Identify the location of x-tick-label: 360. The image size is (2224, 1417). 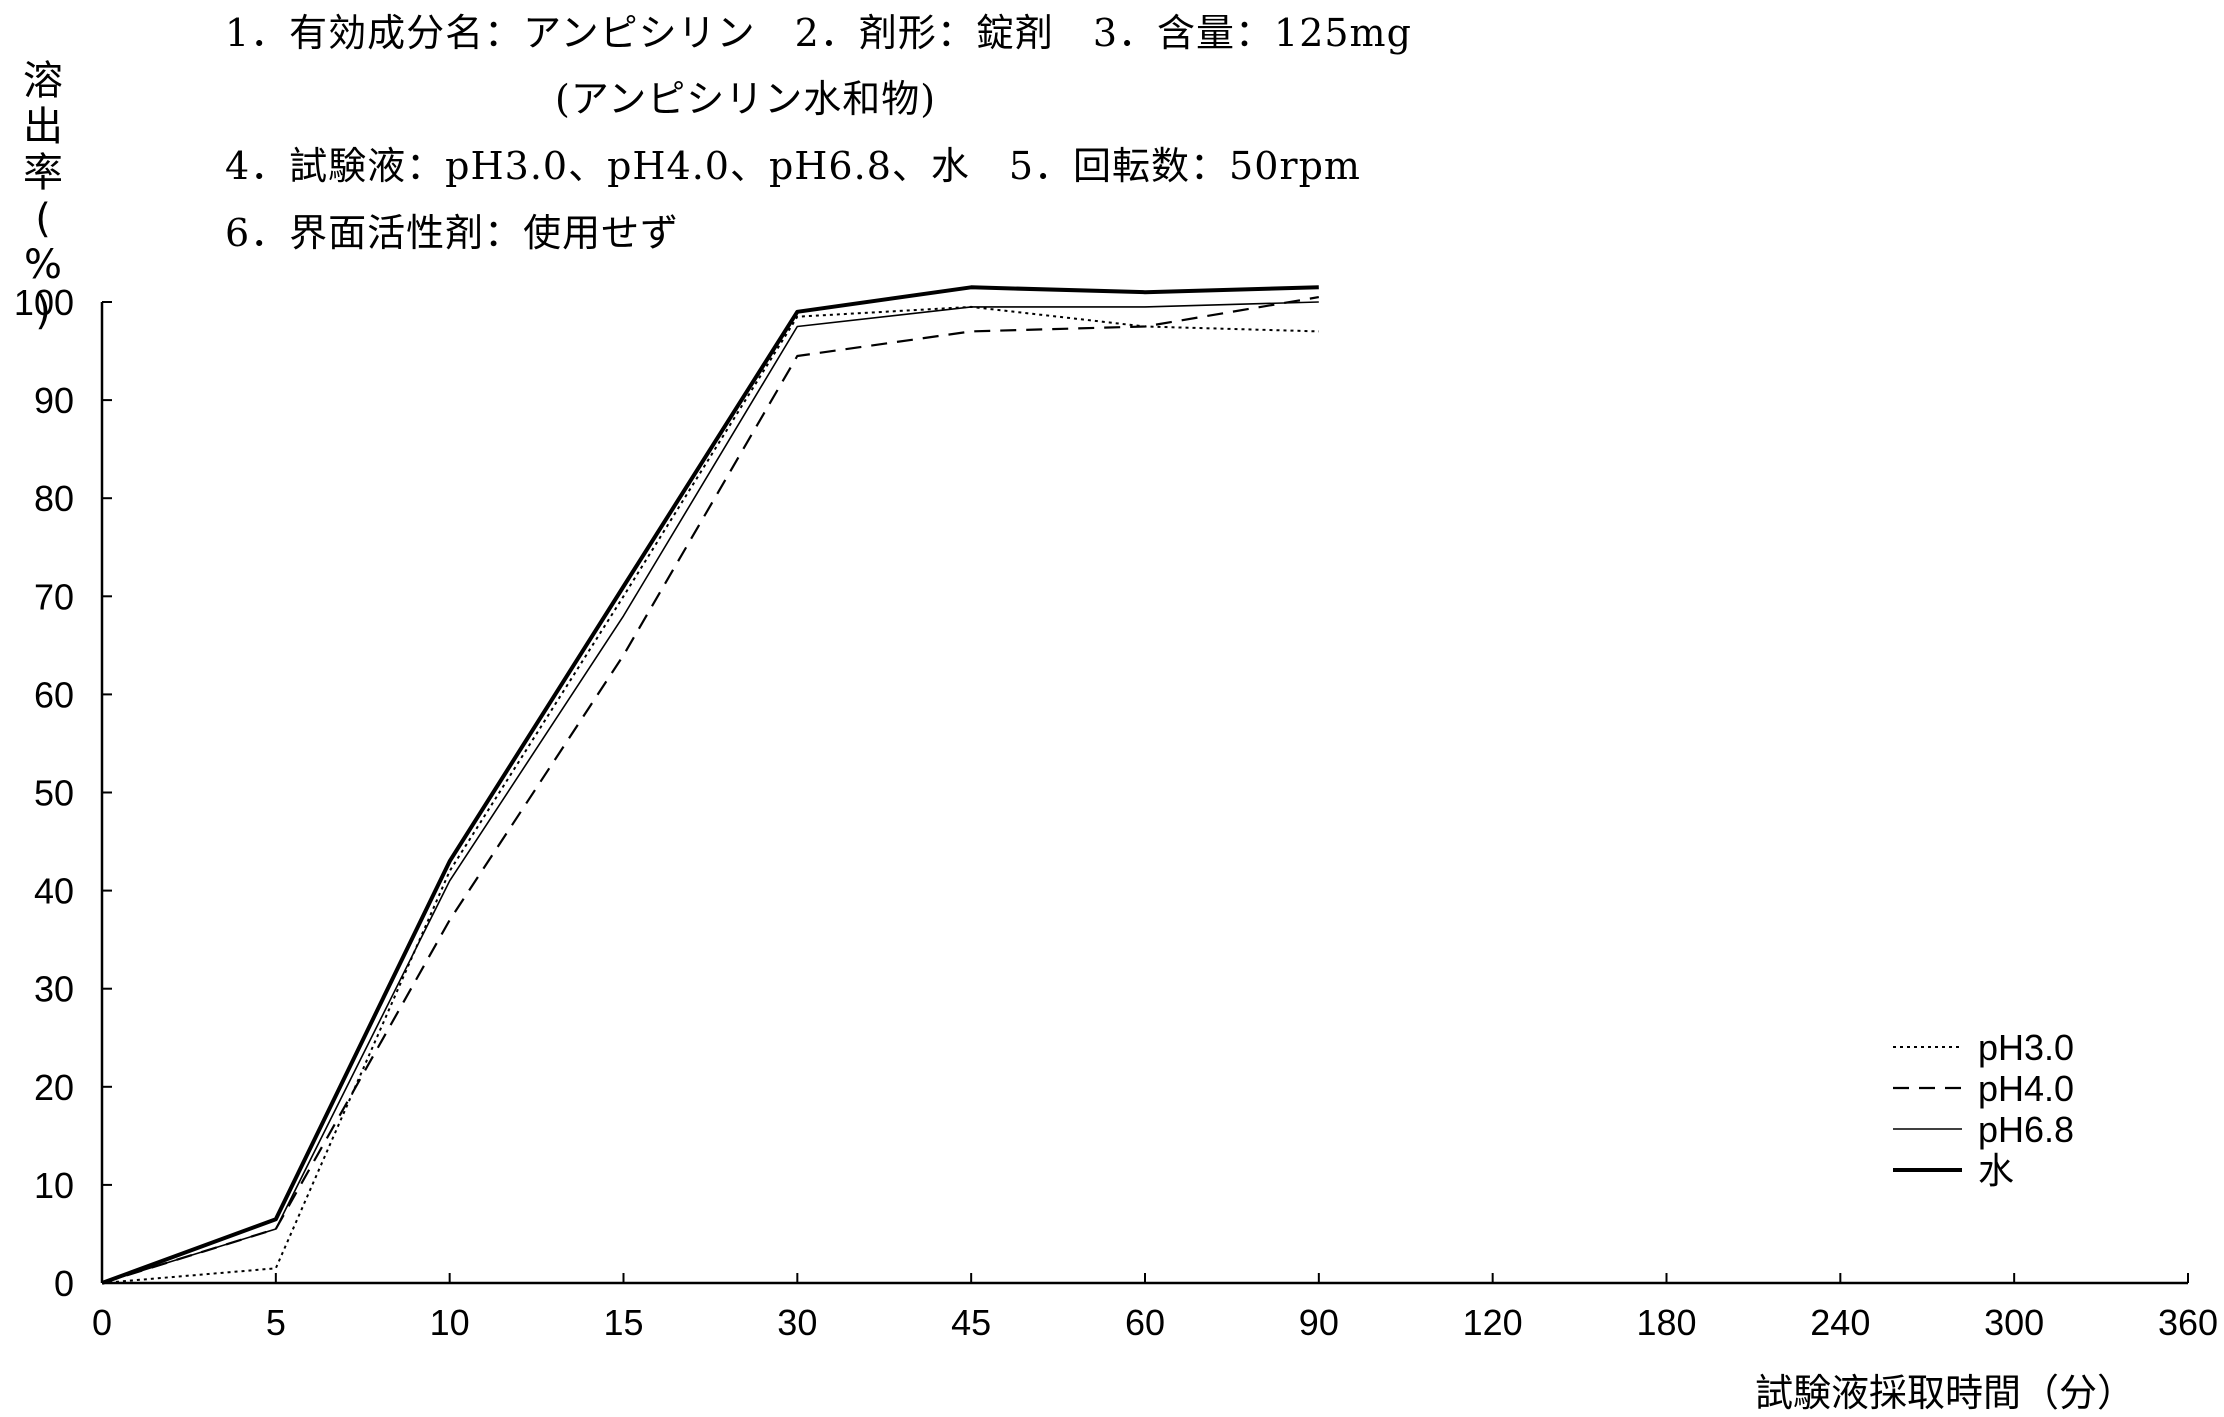
(2188, 1322).